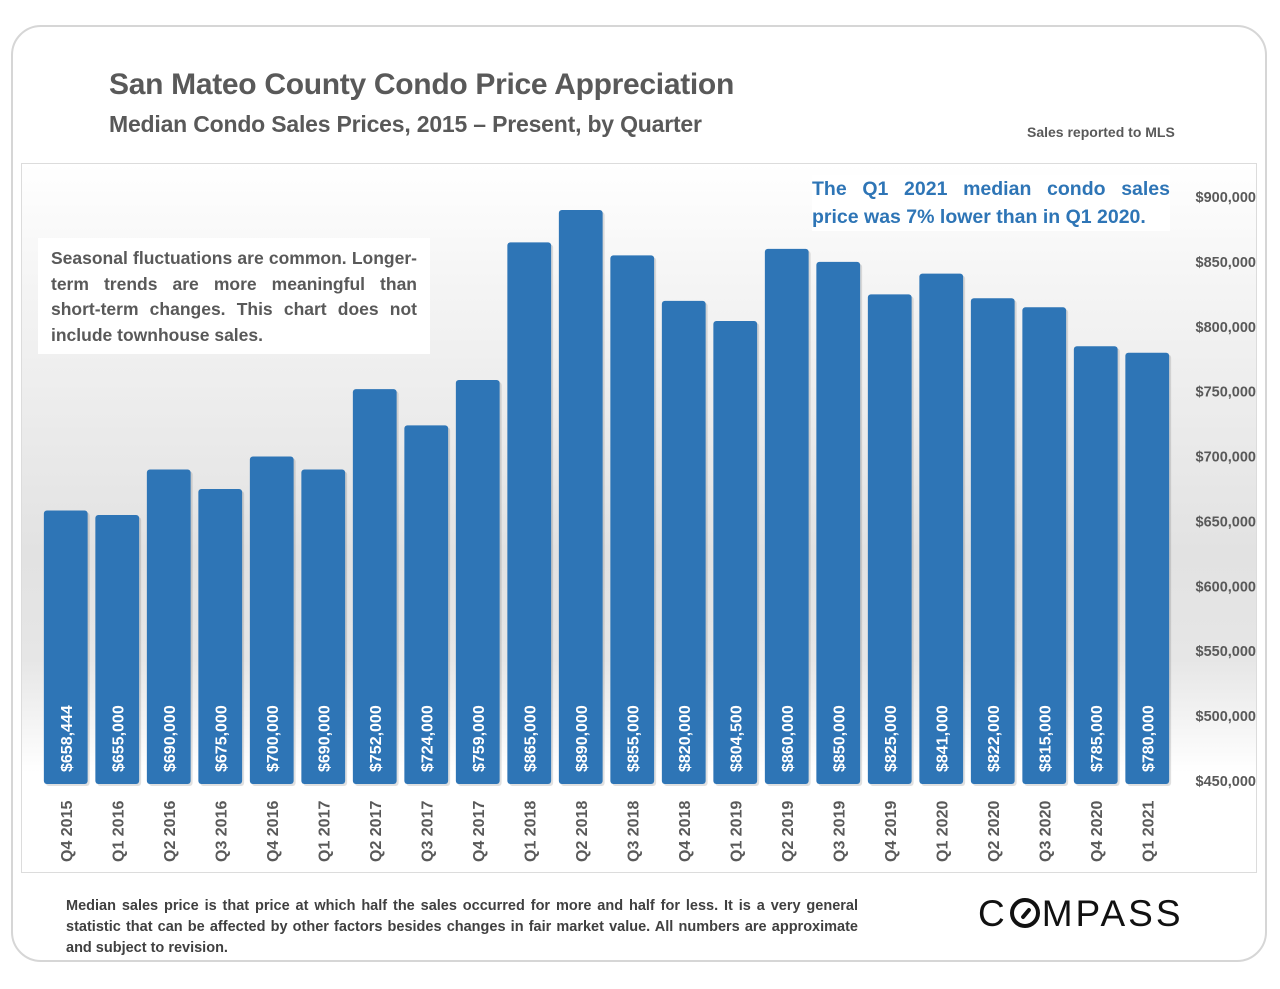  What do you see at coordinates (479, 831) in the screenshot?
I see `x-tick-label: Q4 2017` at bounding box center [479, 831].